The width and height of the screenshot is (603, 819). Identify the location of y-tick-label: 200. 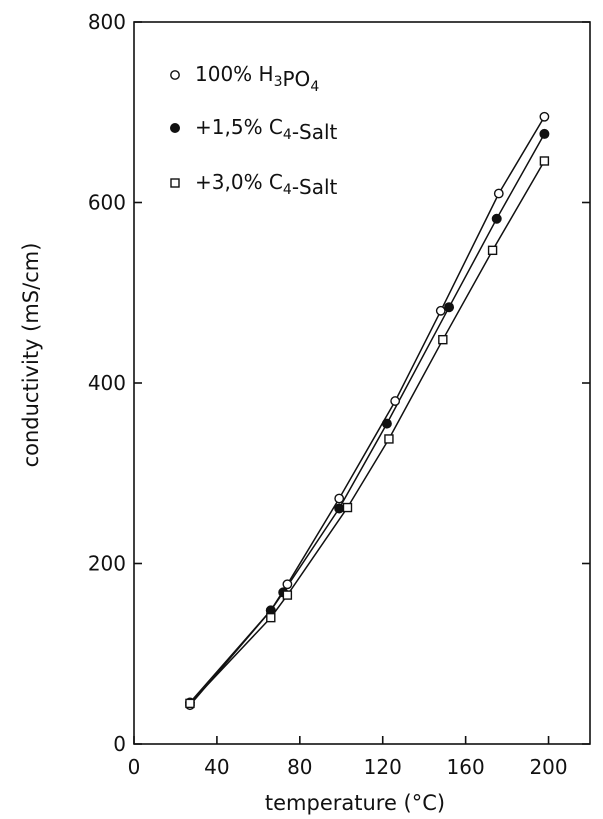
(107, 564).